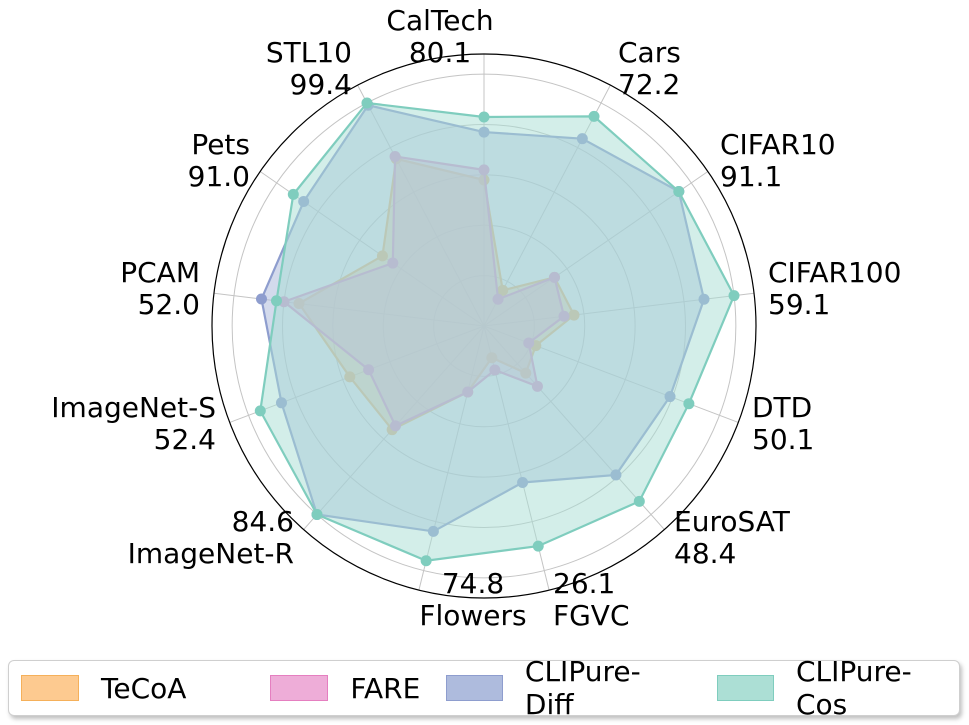 Image resolution: width=969 pixels, height=725 pixels. What do you see at coordinates (751, 176) in the screenshot?
I see `axis-value-cifar10: 91.1` at bounding box center [751, 176].